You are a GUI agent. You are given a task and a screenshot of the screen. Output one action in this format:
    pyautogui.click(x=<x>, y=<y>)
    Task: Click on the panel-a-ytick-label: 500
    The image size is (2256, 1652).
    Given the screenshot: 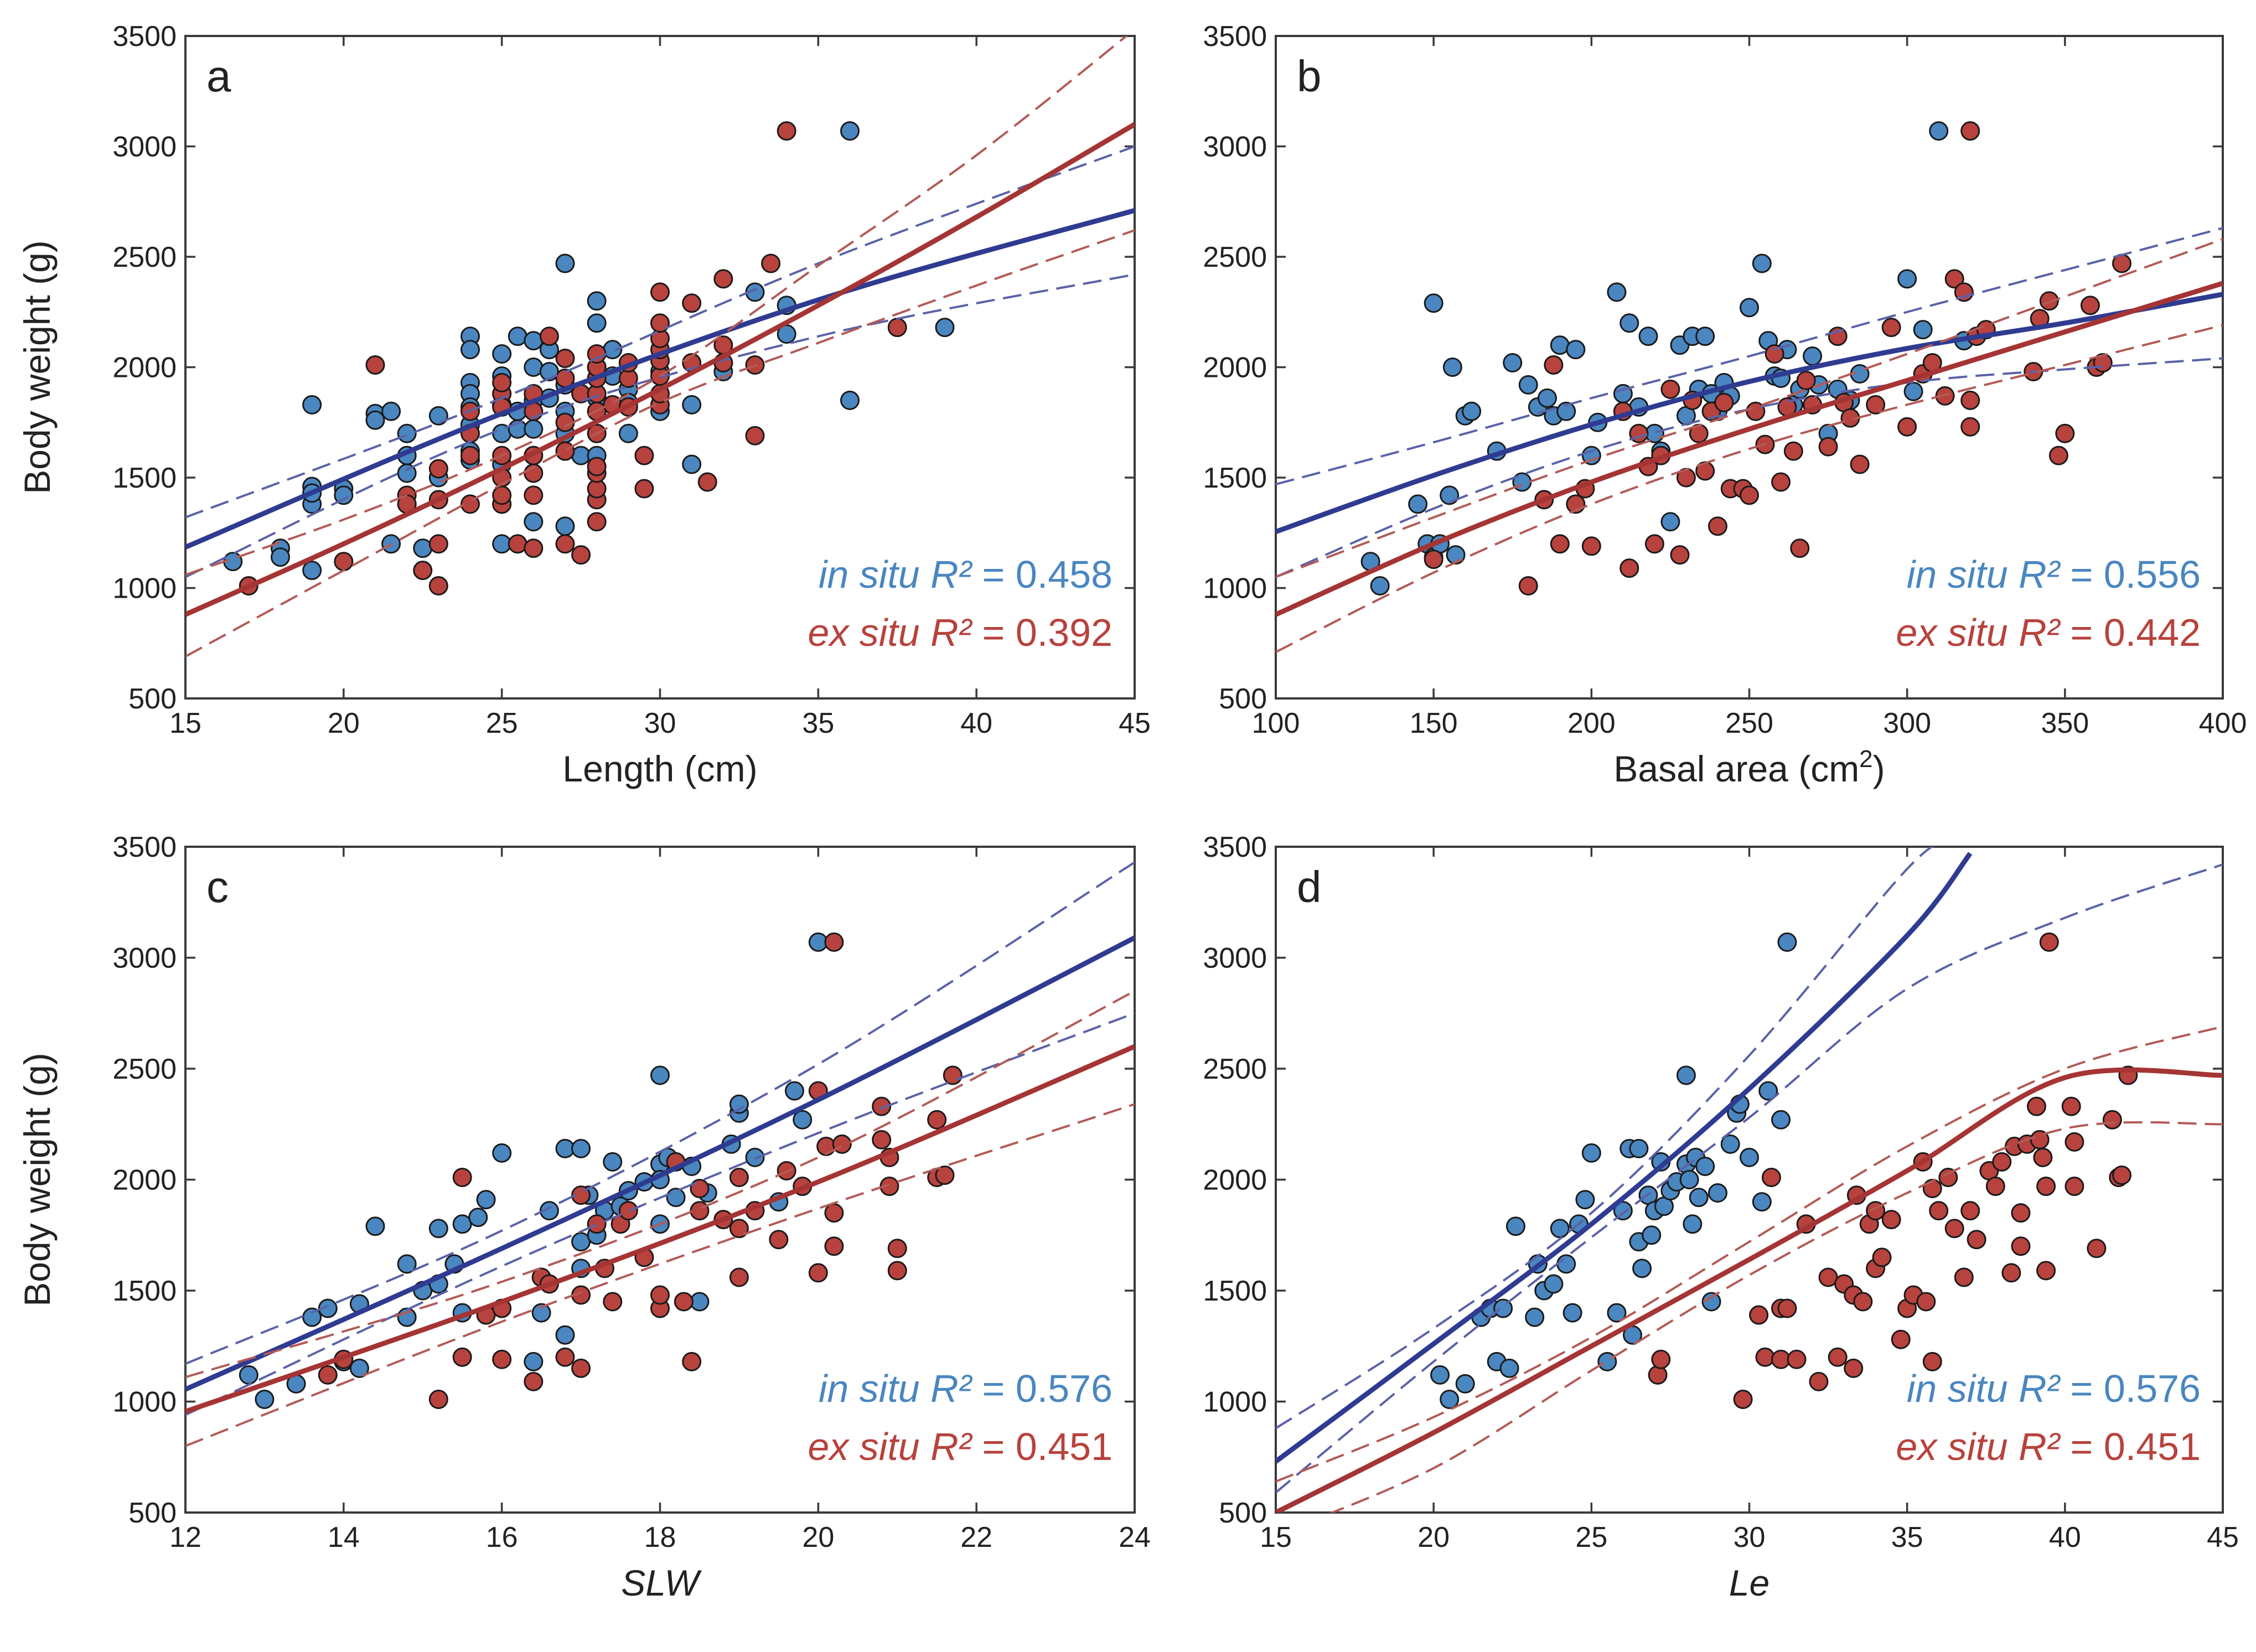 What is the action you would take?
    pyautogui.click(x=152, y=699)
    